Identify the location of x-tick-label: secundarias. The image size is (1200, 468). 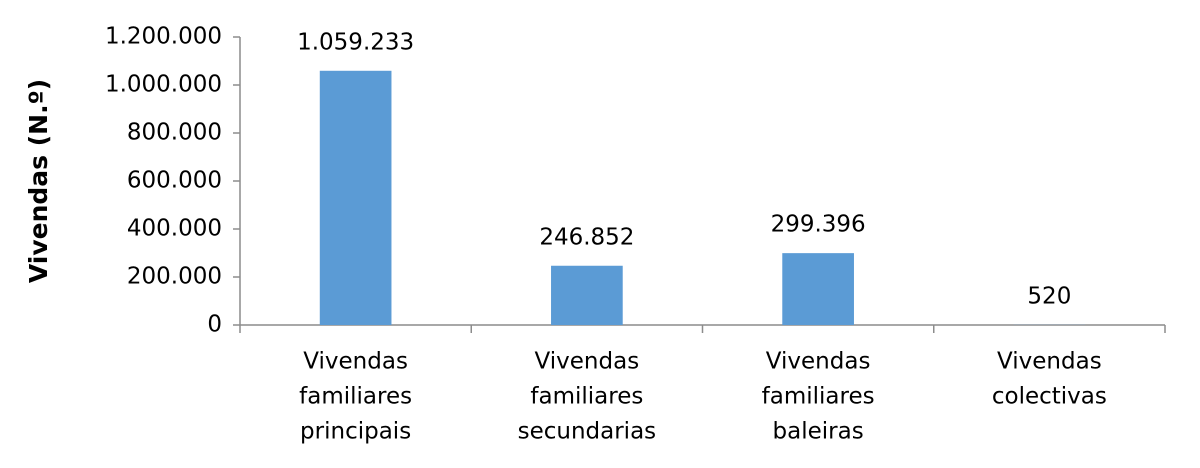
(587, 432).